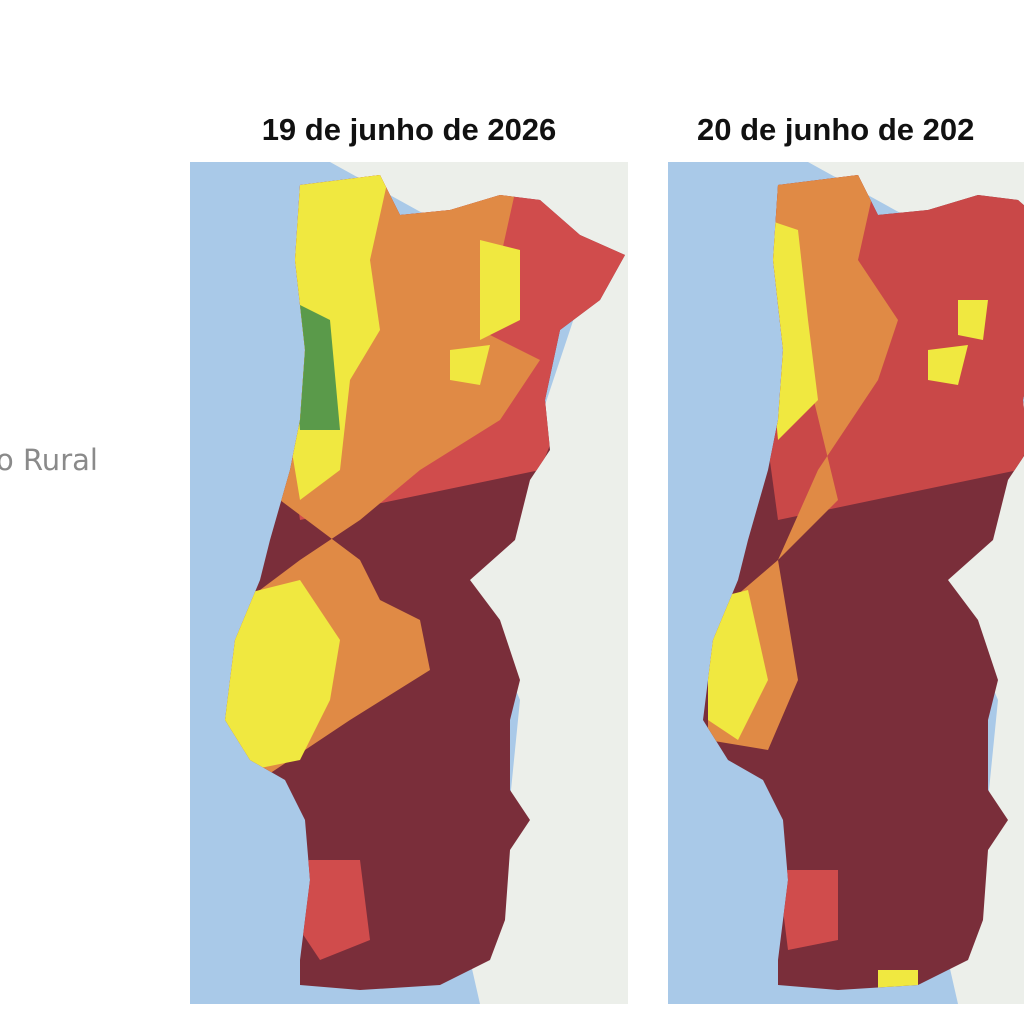  What do you see at coordinates (835, 129) in the screenshot?
I see `map-title: 20 de junho de 202` at bounding box center [835, 129].